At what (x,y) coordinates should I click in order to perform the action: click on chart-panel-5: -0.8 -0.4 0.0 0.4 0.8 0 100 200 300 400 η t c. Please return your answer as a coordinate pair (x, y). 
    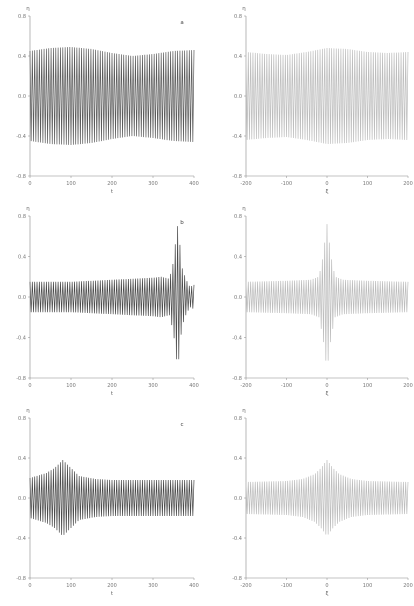
    Looking at the image, I should click on (107, 502).